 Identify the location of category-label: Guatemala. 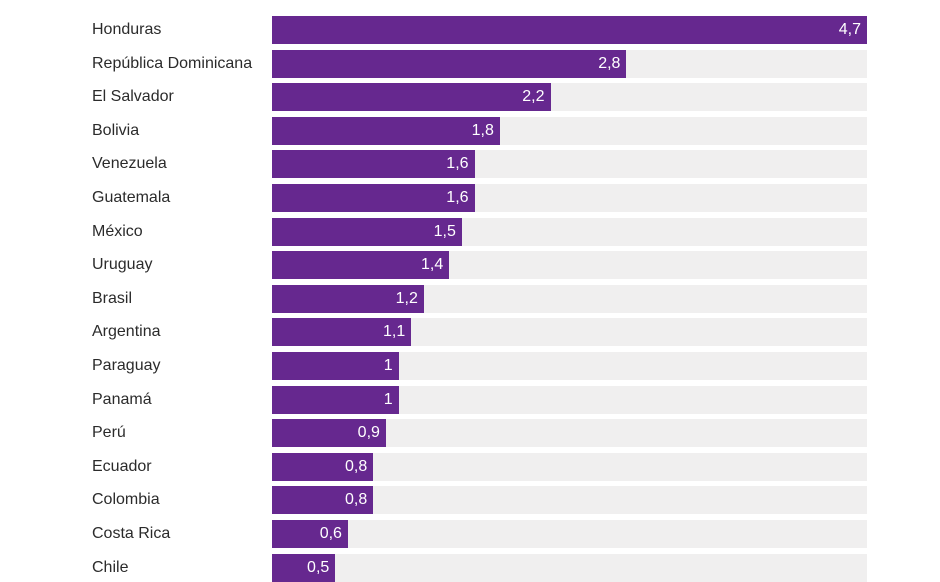
(131, 197).